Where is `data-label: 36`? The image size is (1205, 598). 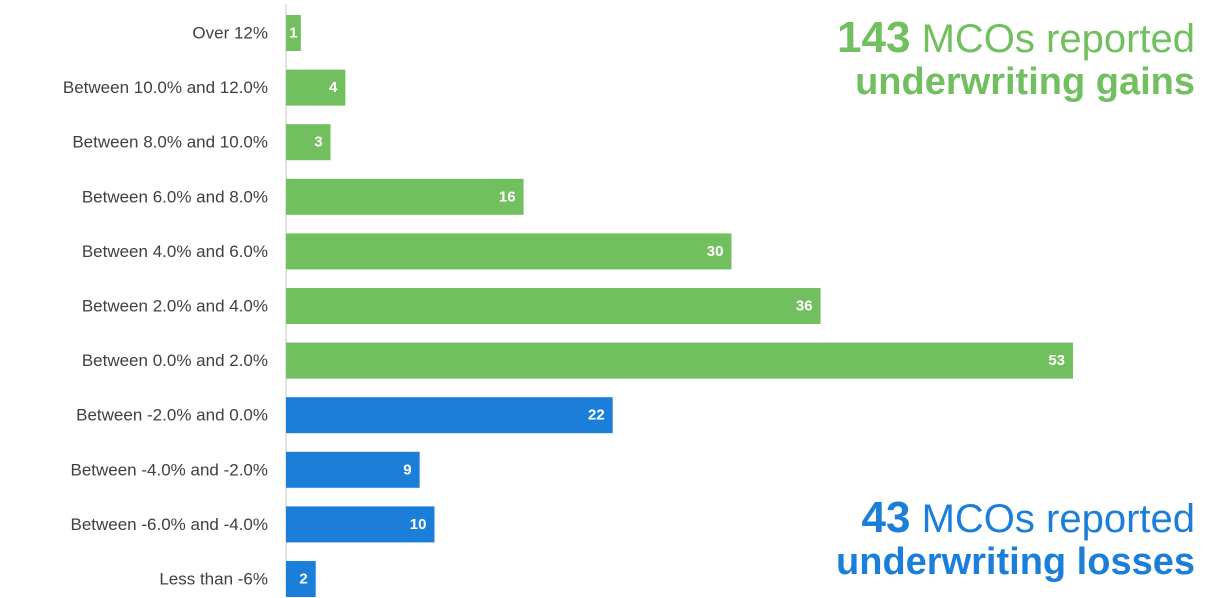 data-label: 36 is located at coordinates (804, 306).